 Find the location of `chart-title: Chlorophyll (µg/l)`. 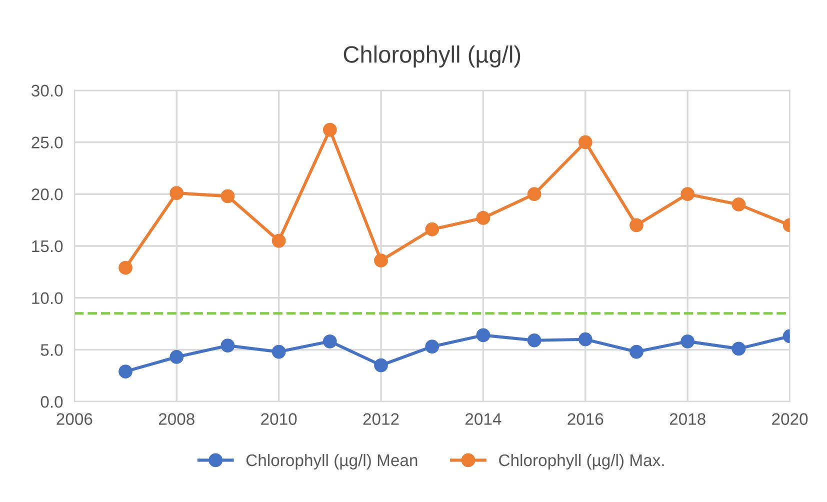

chart-title: Chlorophyll (µg/l) is located at coordinates (432, 56).